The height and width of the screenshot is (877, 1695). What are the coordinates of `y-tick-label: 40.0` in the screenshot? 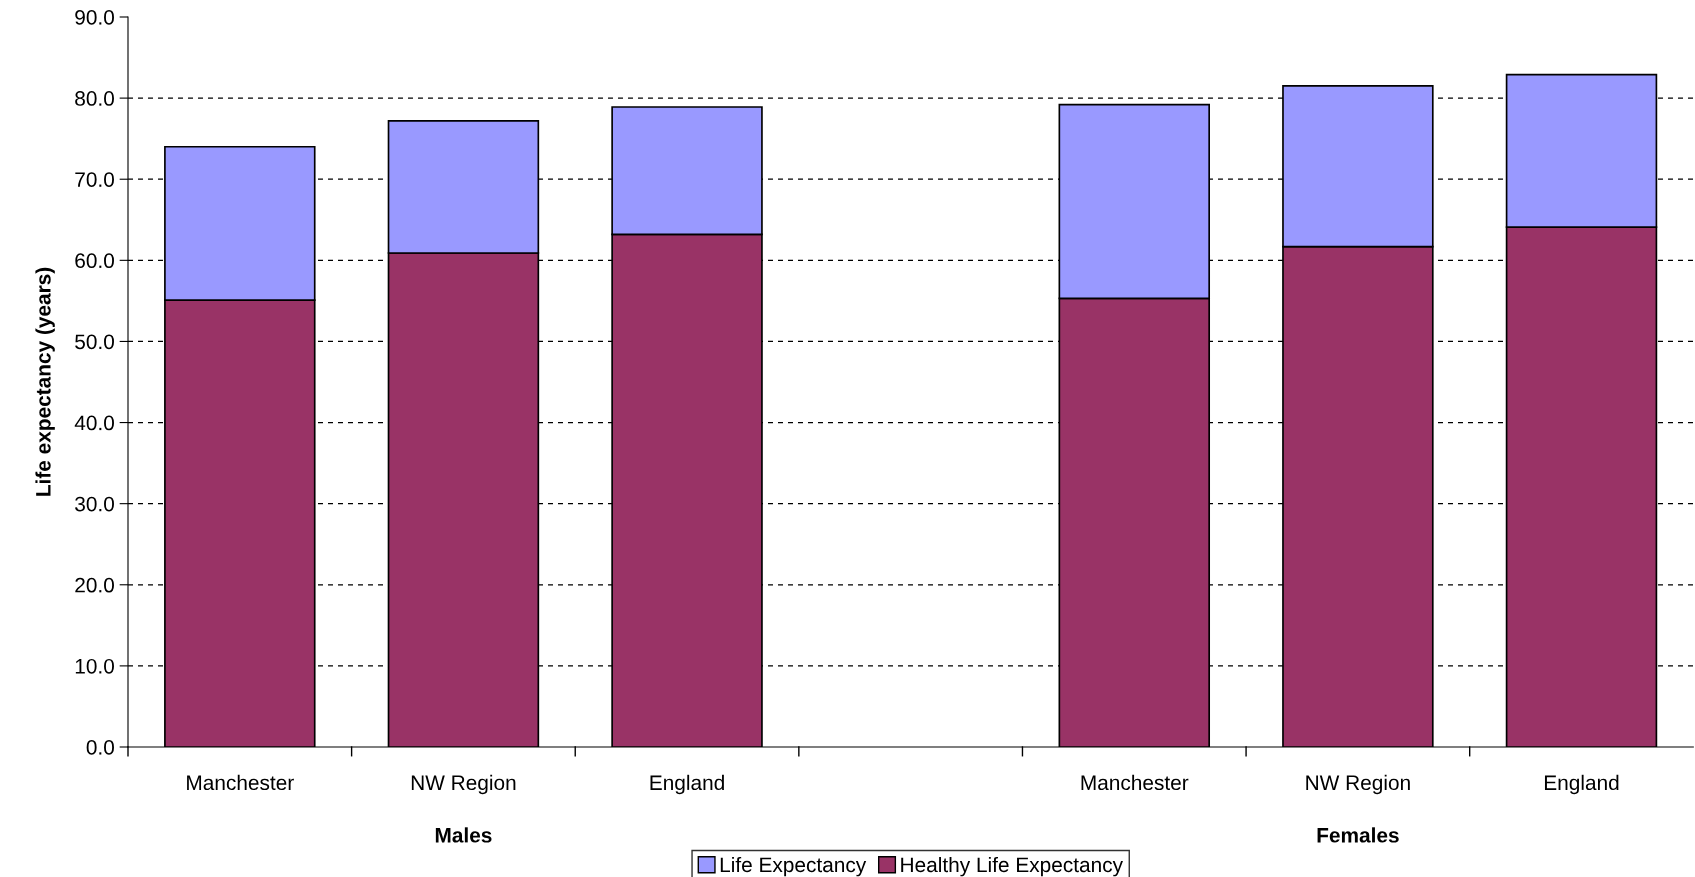 It's located at (94, 423).